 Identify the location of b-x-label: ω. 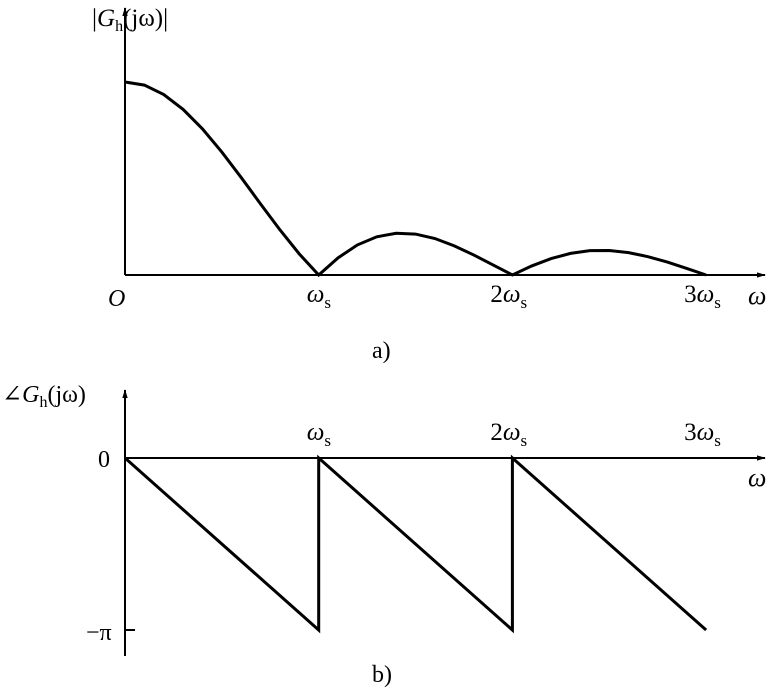
(757, 477).